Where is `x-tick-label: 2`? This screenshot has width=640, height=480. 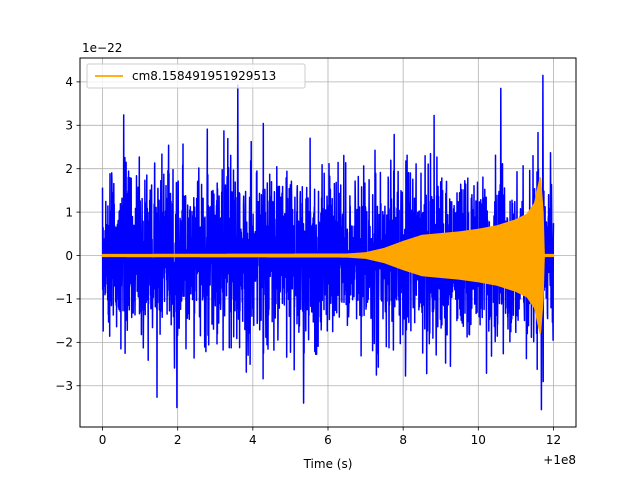
x-tick-label: 2 is located at coordinates (178, 440).